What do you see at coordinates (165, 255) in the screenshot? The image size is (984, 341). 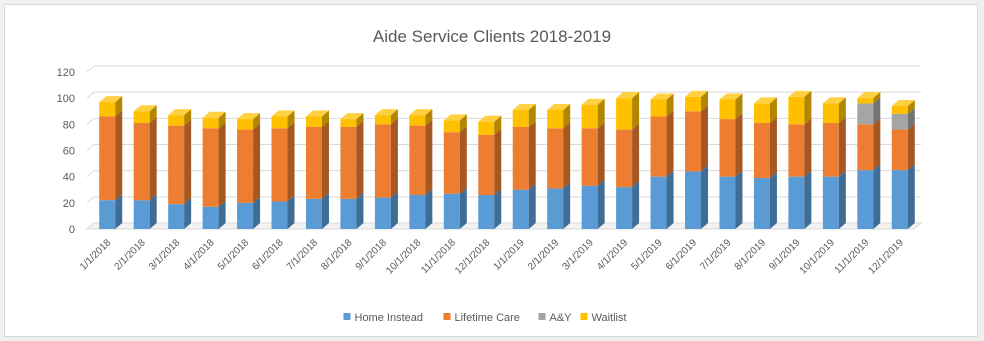 I see `x-tick-label: 3/1/2018` at bounding box center [165, 255].